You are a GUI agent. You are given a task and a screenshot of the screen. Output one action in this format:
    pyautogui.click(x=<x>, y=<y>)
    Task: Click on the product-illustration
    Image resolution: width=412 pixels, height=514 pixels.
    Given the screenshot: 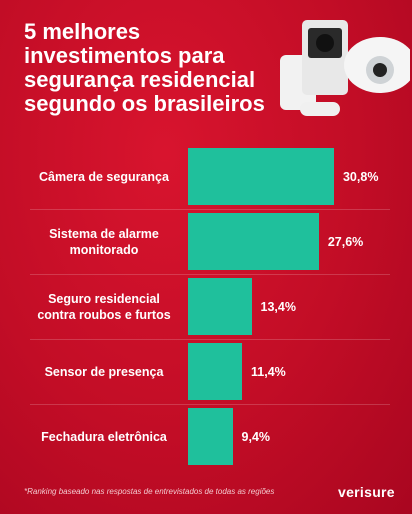 What is the action you would take?
    pyautogui.click(x=345, y=68)
    